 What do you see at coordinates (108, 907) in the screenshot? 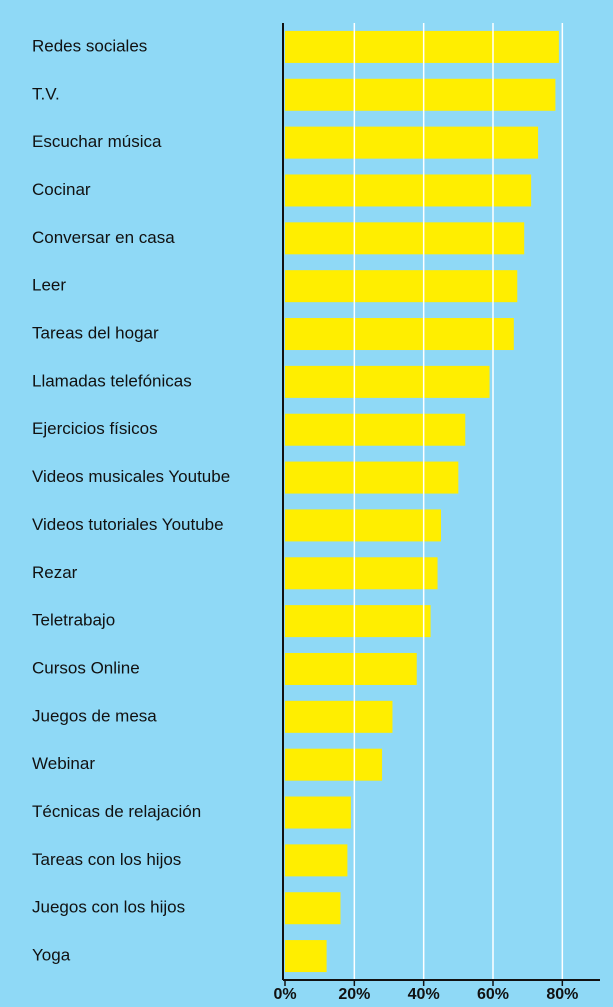
I see `y-tick-label: Juegos con los hijos` at bounding box center [108, 907].